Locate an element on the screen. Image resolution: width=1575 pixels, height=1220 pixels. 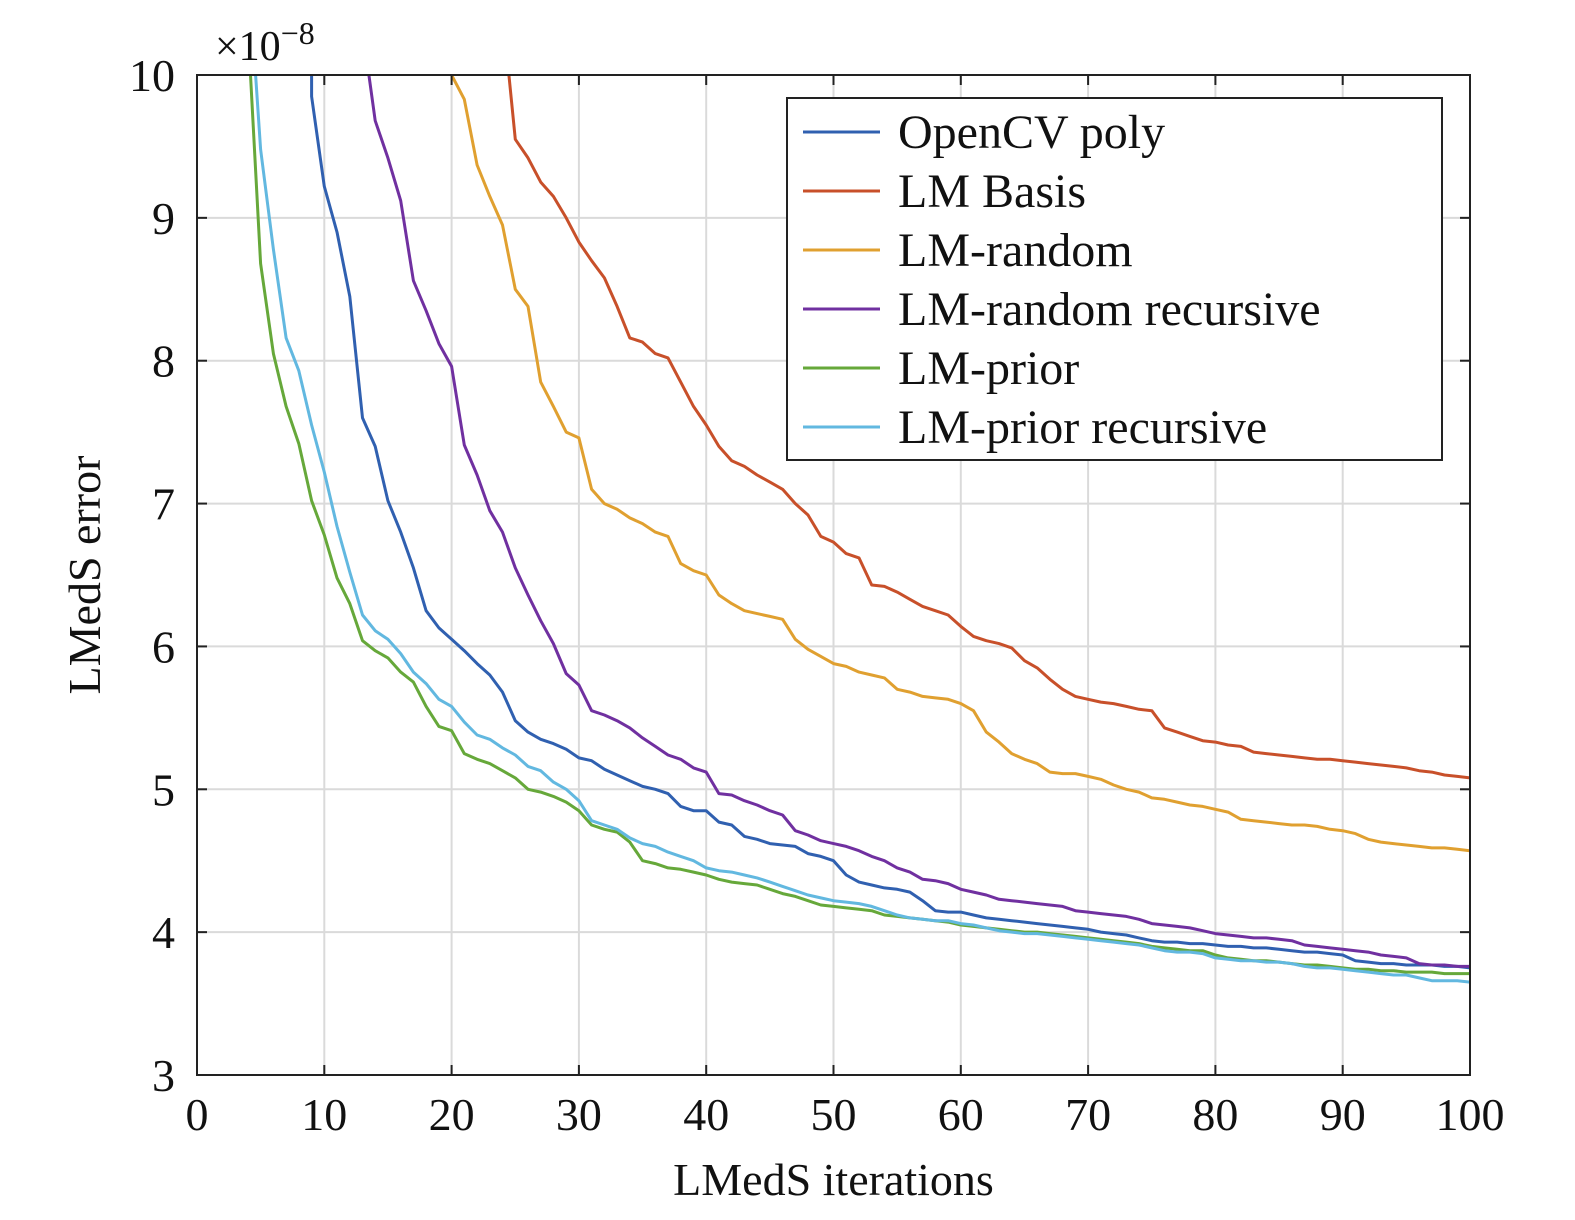
legend-item: LM-random recursive is located at coordinates (1062, 309).